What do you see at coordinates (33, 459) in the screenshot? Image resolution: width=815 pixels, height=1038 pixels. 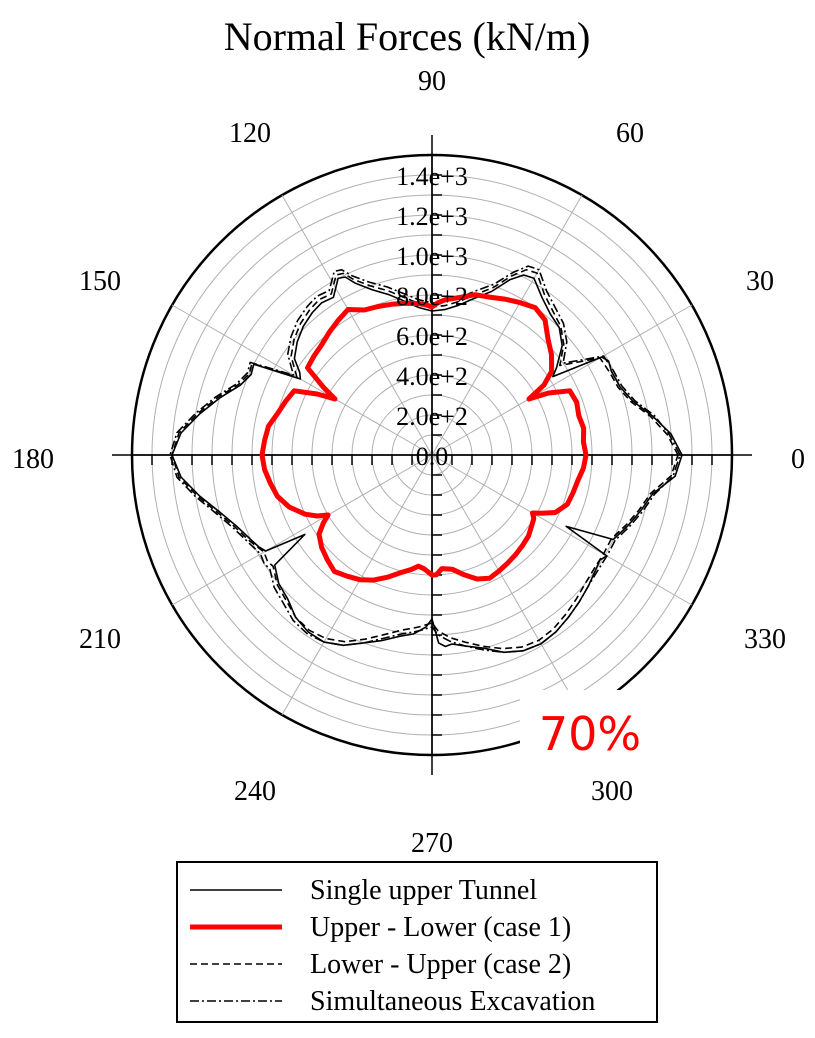 I see `angle-label: 180` at bounding box center [33, 459].